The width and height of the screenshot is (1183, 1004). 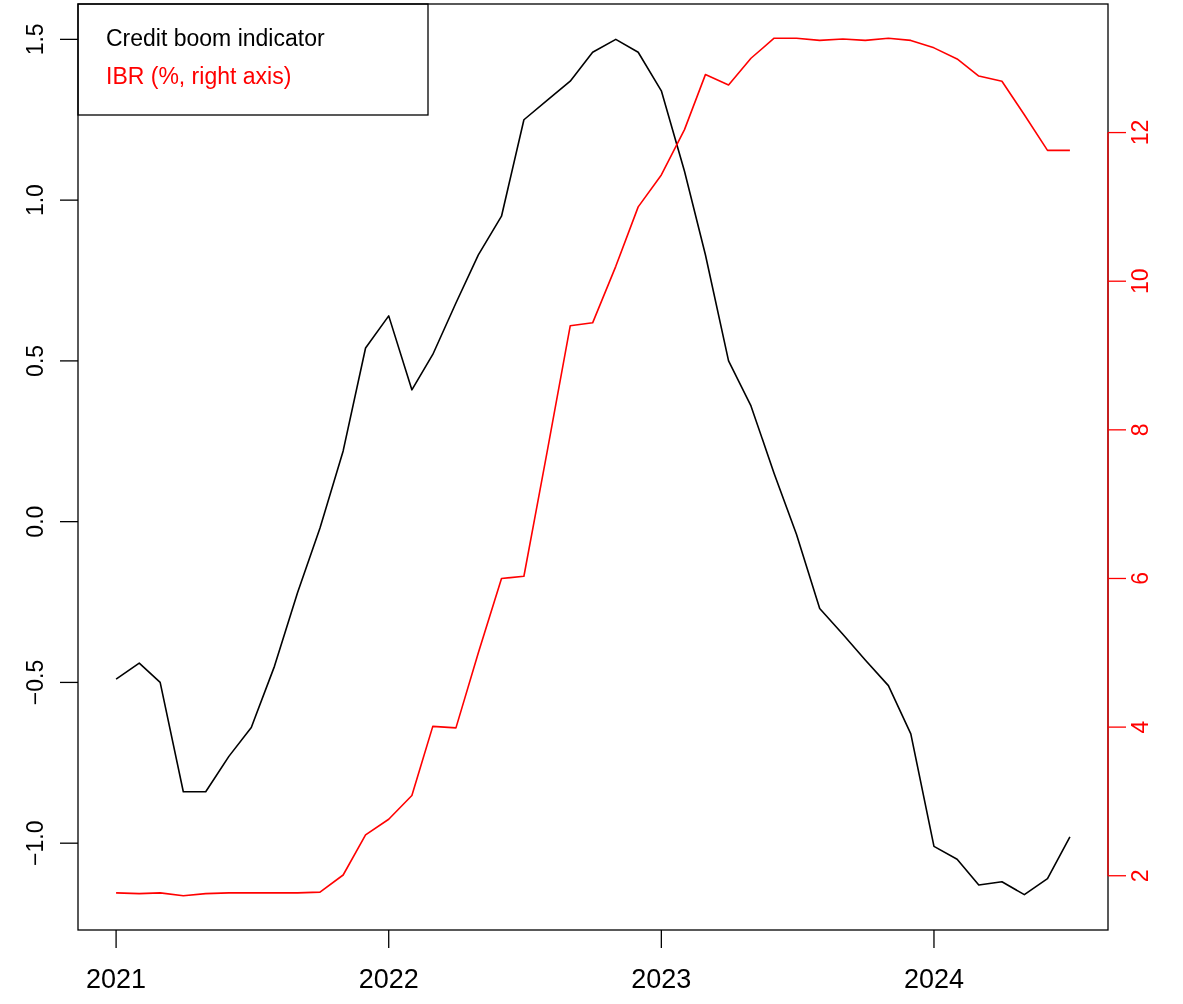 What do you see at coordinates (661, 979) in the screenshot?
I see `x-tick-label: 2023` at bounding box center [661, 979].